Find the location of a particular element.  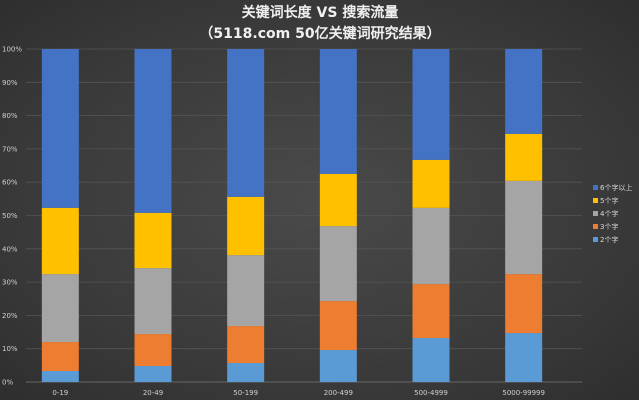

x-tick-label: 500-4999 is located at coordinates (431, 393).